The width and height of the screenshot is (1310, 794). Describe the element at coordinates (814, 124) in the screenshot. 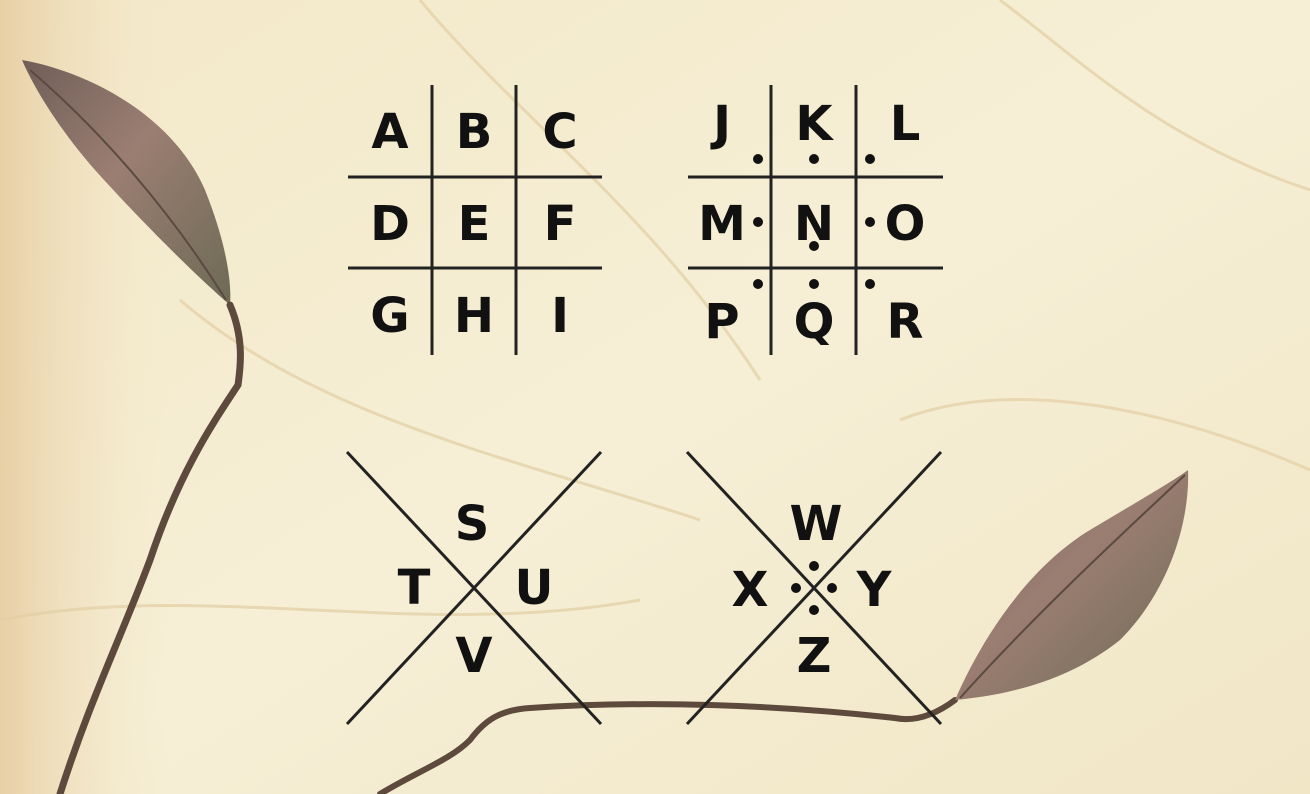

I see `letter-k: K` at that location.